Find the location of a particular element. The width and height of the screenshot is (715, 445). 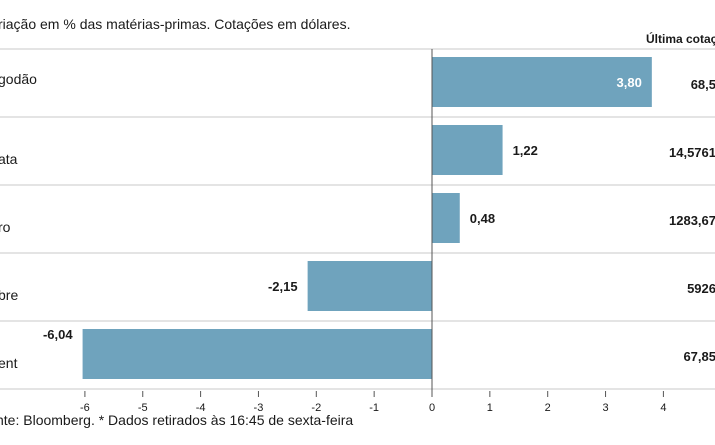

value-label: -6,04 is located at coordinates (58, 334).